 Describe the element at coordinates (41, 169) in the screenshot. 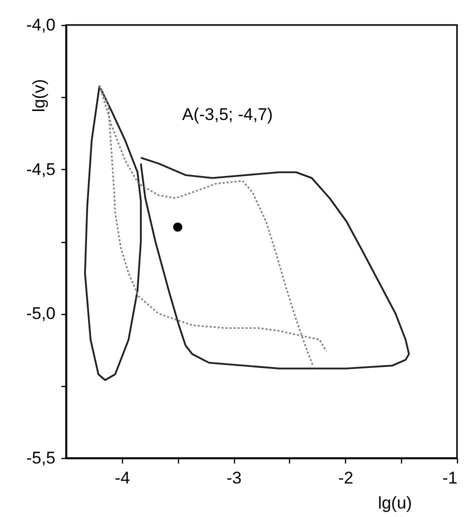

I see `y-tick-label: -4,5` at that location.